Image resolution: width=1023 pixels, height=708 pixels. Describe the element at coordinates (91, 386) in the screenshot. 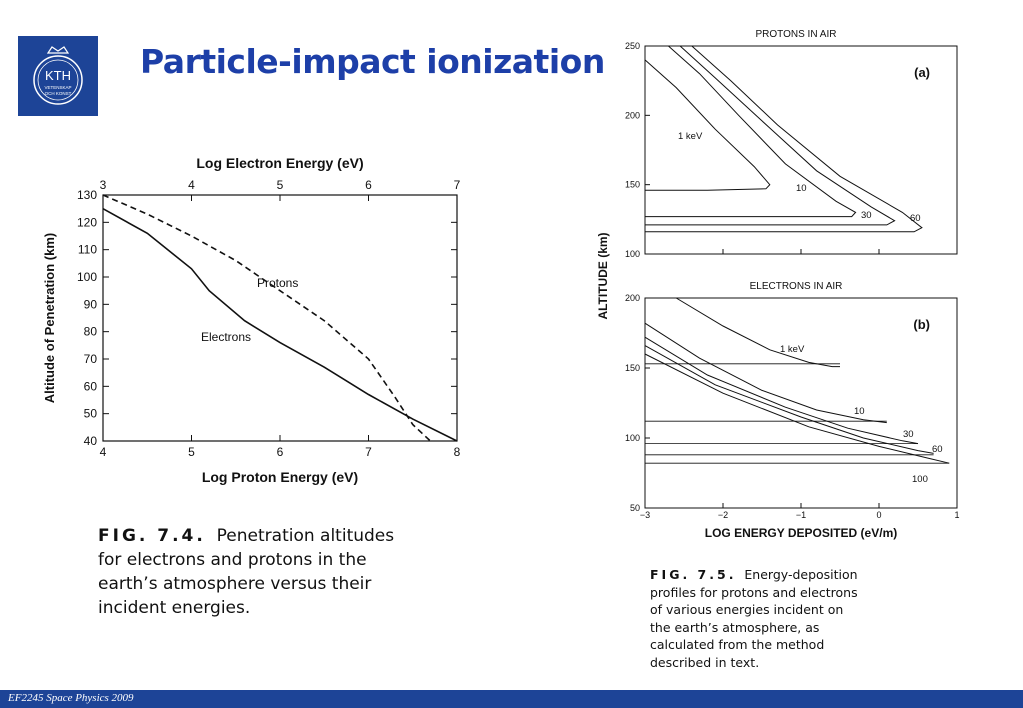

I see `fig74-y-tick-label: 60` at that location.